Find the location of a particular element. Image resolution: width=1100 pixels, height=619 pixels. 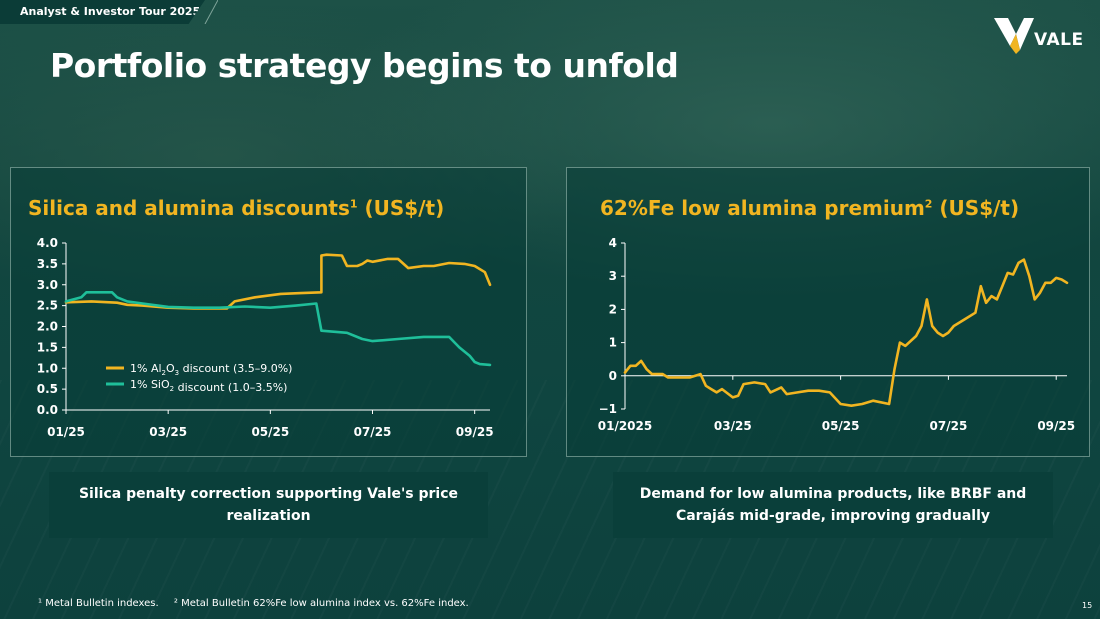

tour-label-edge is located at coordinates (211, 12).